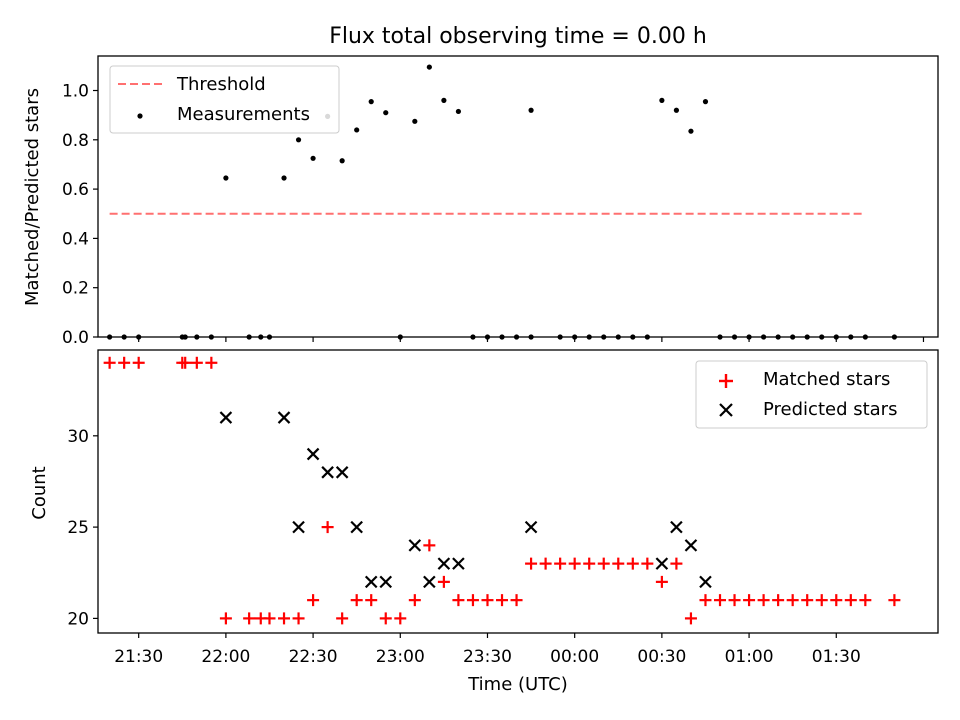 This screenshot has height=720, width=960. What do you see at coordinates (487, 657) in the screenshot?
I see `x-tick-label: 23:30` at bounding box center [487, 657].